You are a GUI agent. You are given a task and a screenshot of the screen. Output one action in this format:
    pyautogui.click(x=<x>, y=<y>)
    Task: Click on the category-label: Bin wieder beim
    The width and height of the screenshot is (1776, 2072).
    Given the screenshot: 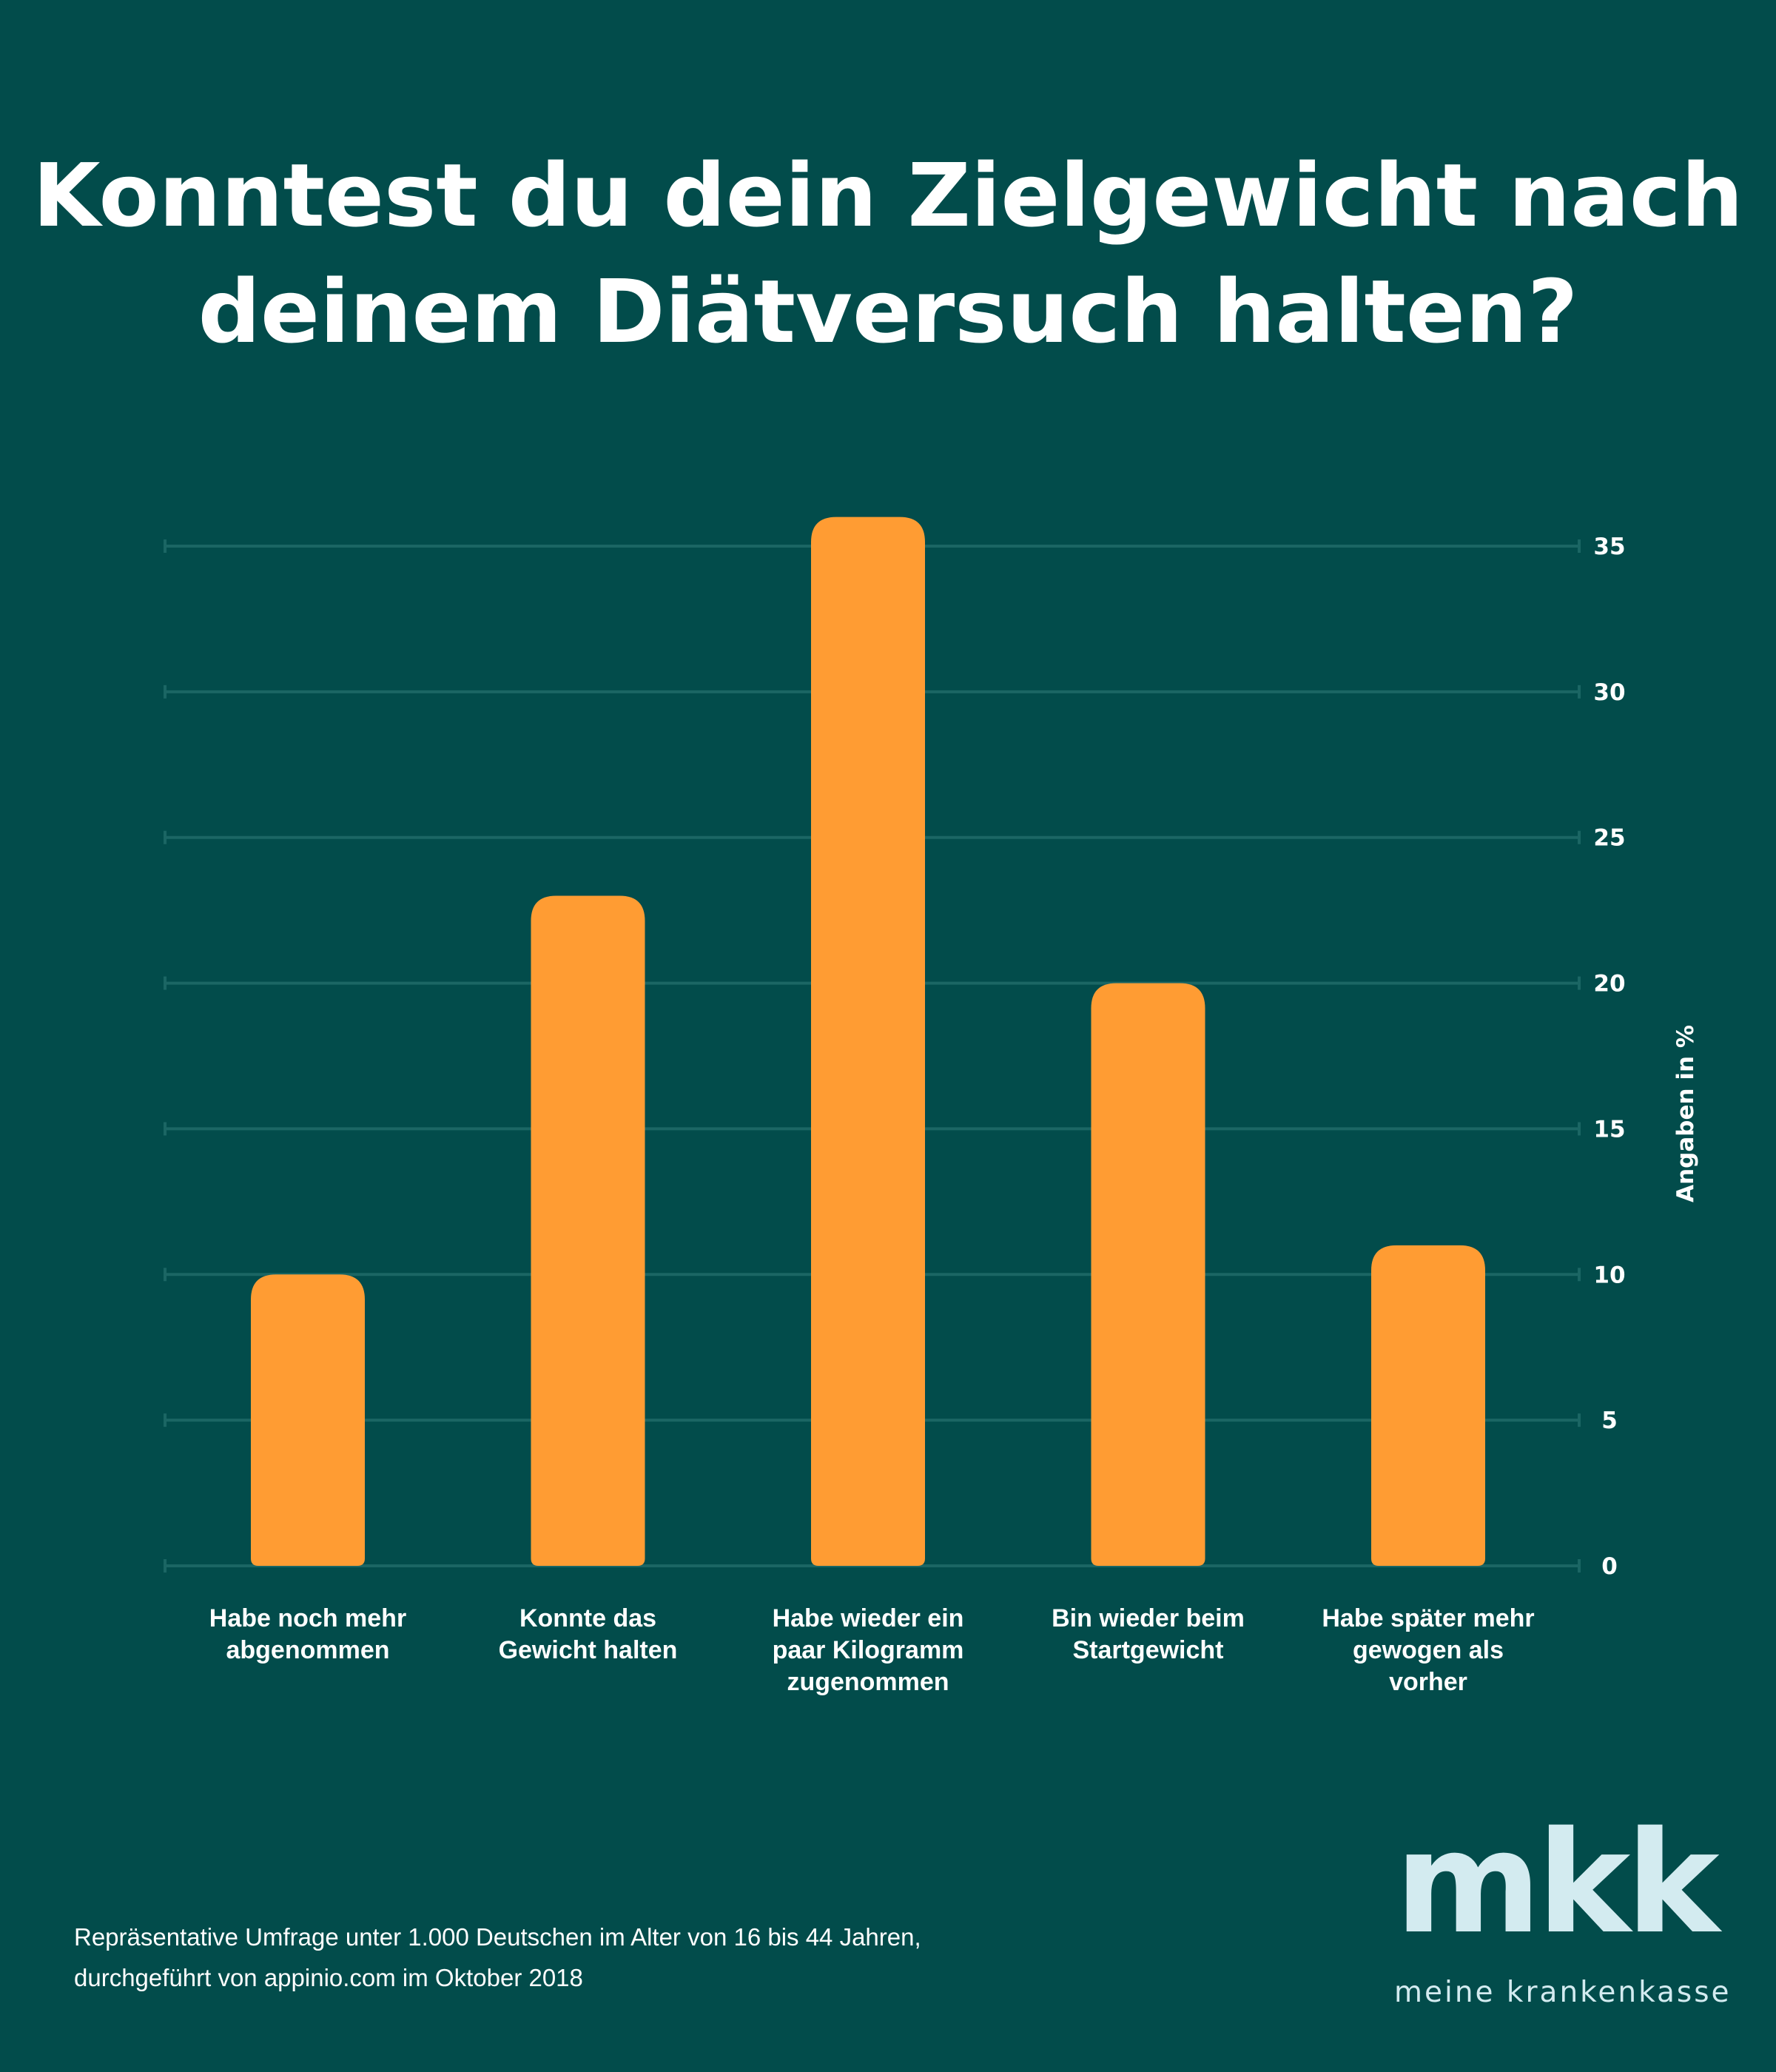 What is the action you would take?
    pyautogui.click(x=1148, y=1618)
    